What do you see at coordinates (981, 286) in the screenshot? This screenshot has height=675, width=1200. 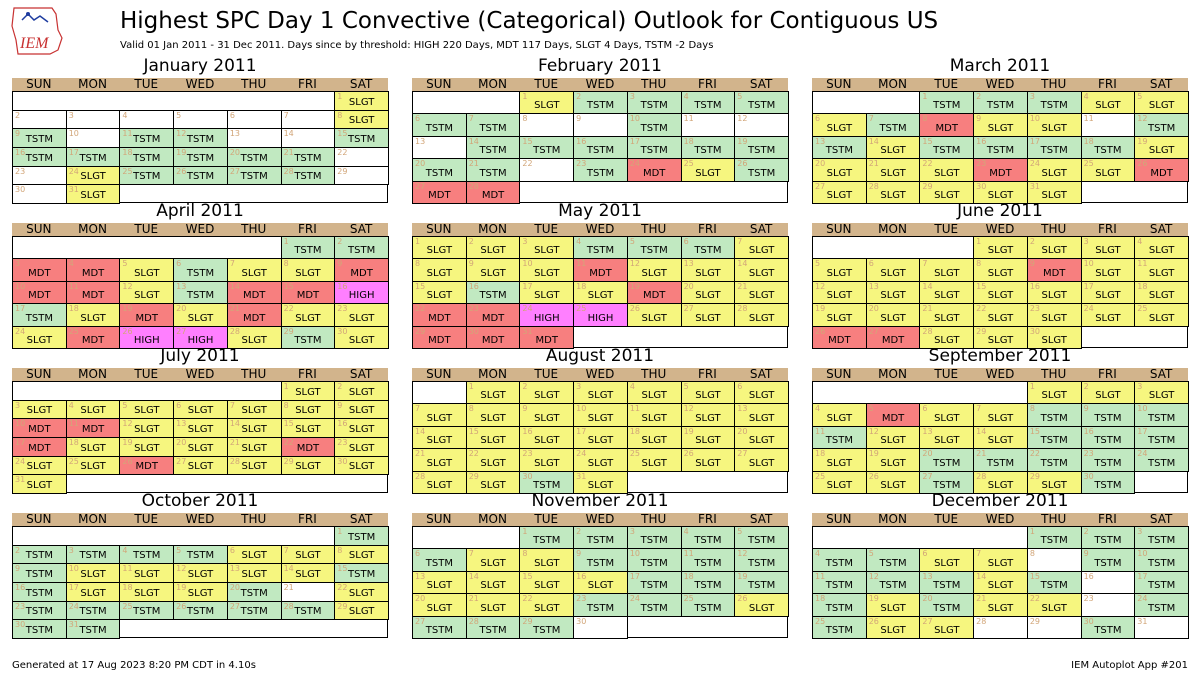 I see `day-number: 15` at bounding box center [981, 286].